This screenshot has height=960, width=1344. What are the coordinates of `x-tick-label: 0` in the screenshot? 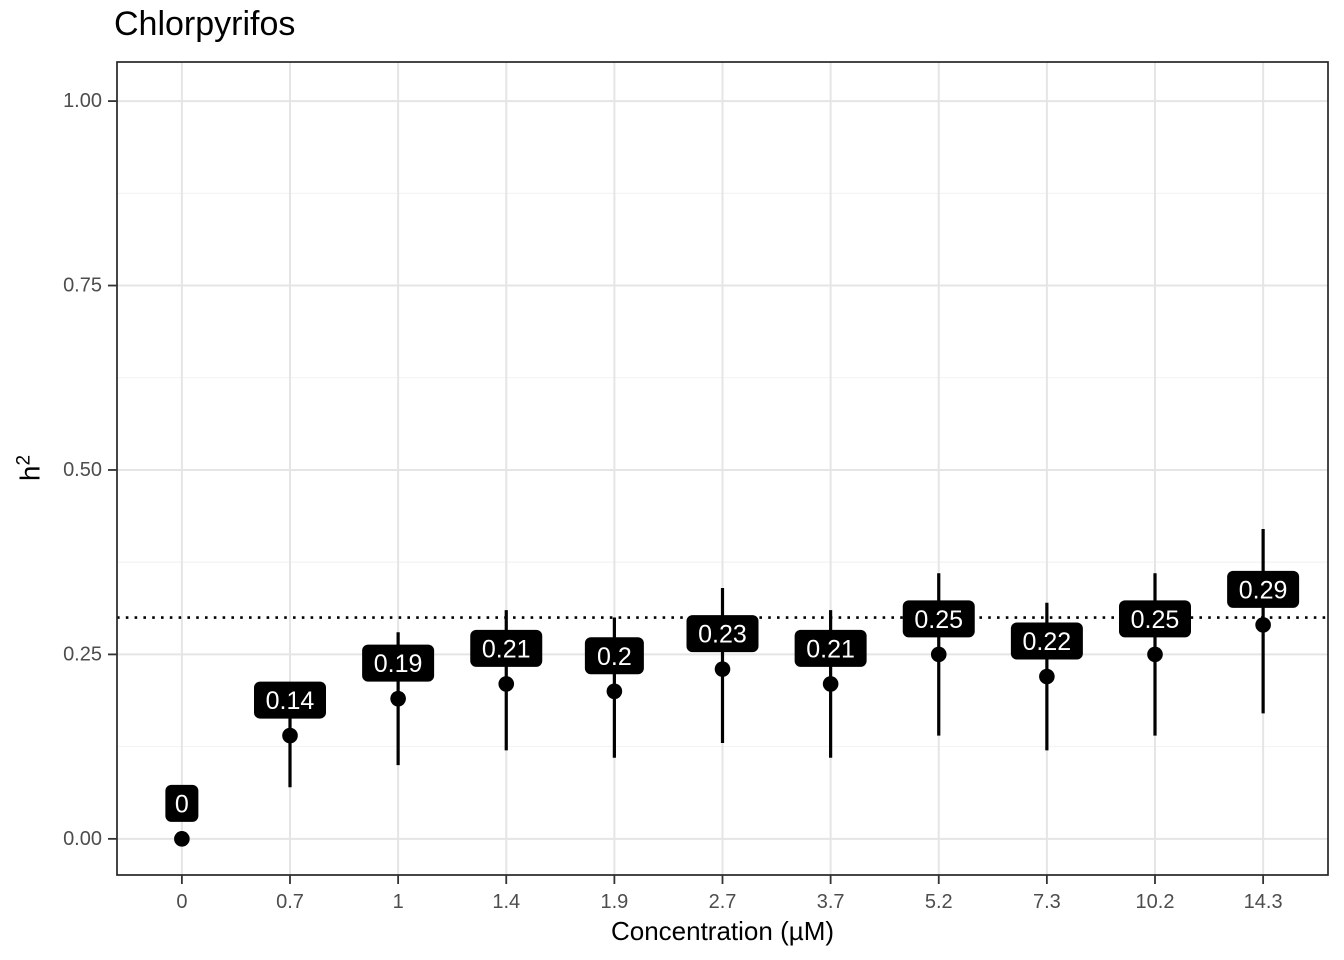 It's located at (181, 902).